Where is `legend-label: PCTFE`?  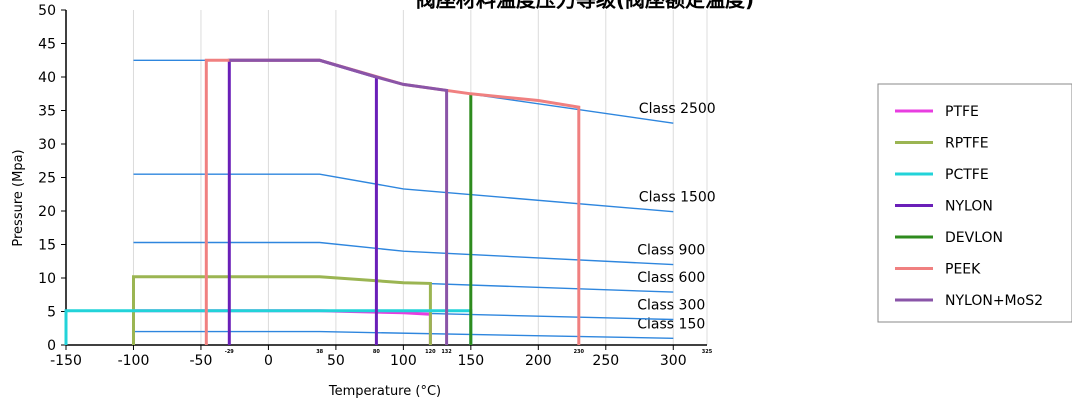 legend-label: PCTFE is located at coordinates (967, 175).